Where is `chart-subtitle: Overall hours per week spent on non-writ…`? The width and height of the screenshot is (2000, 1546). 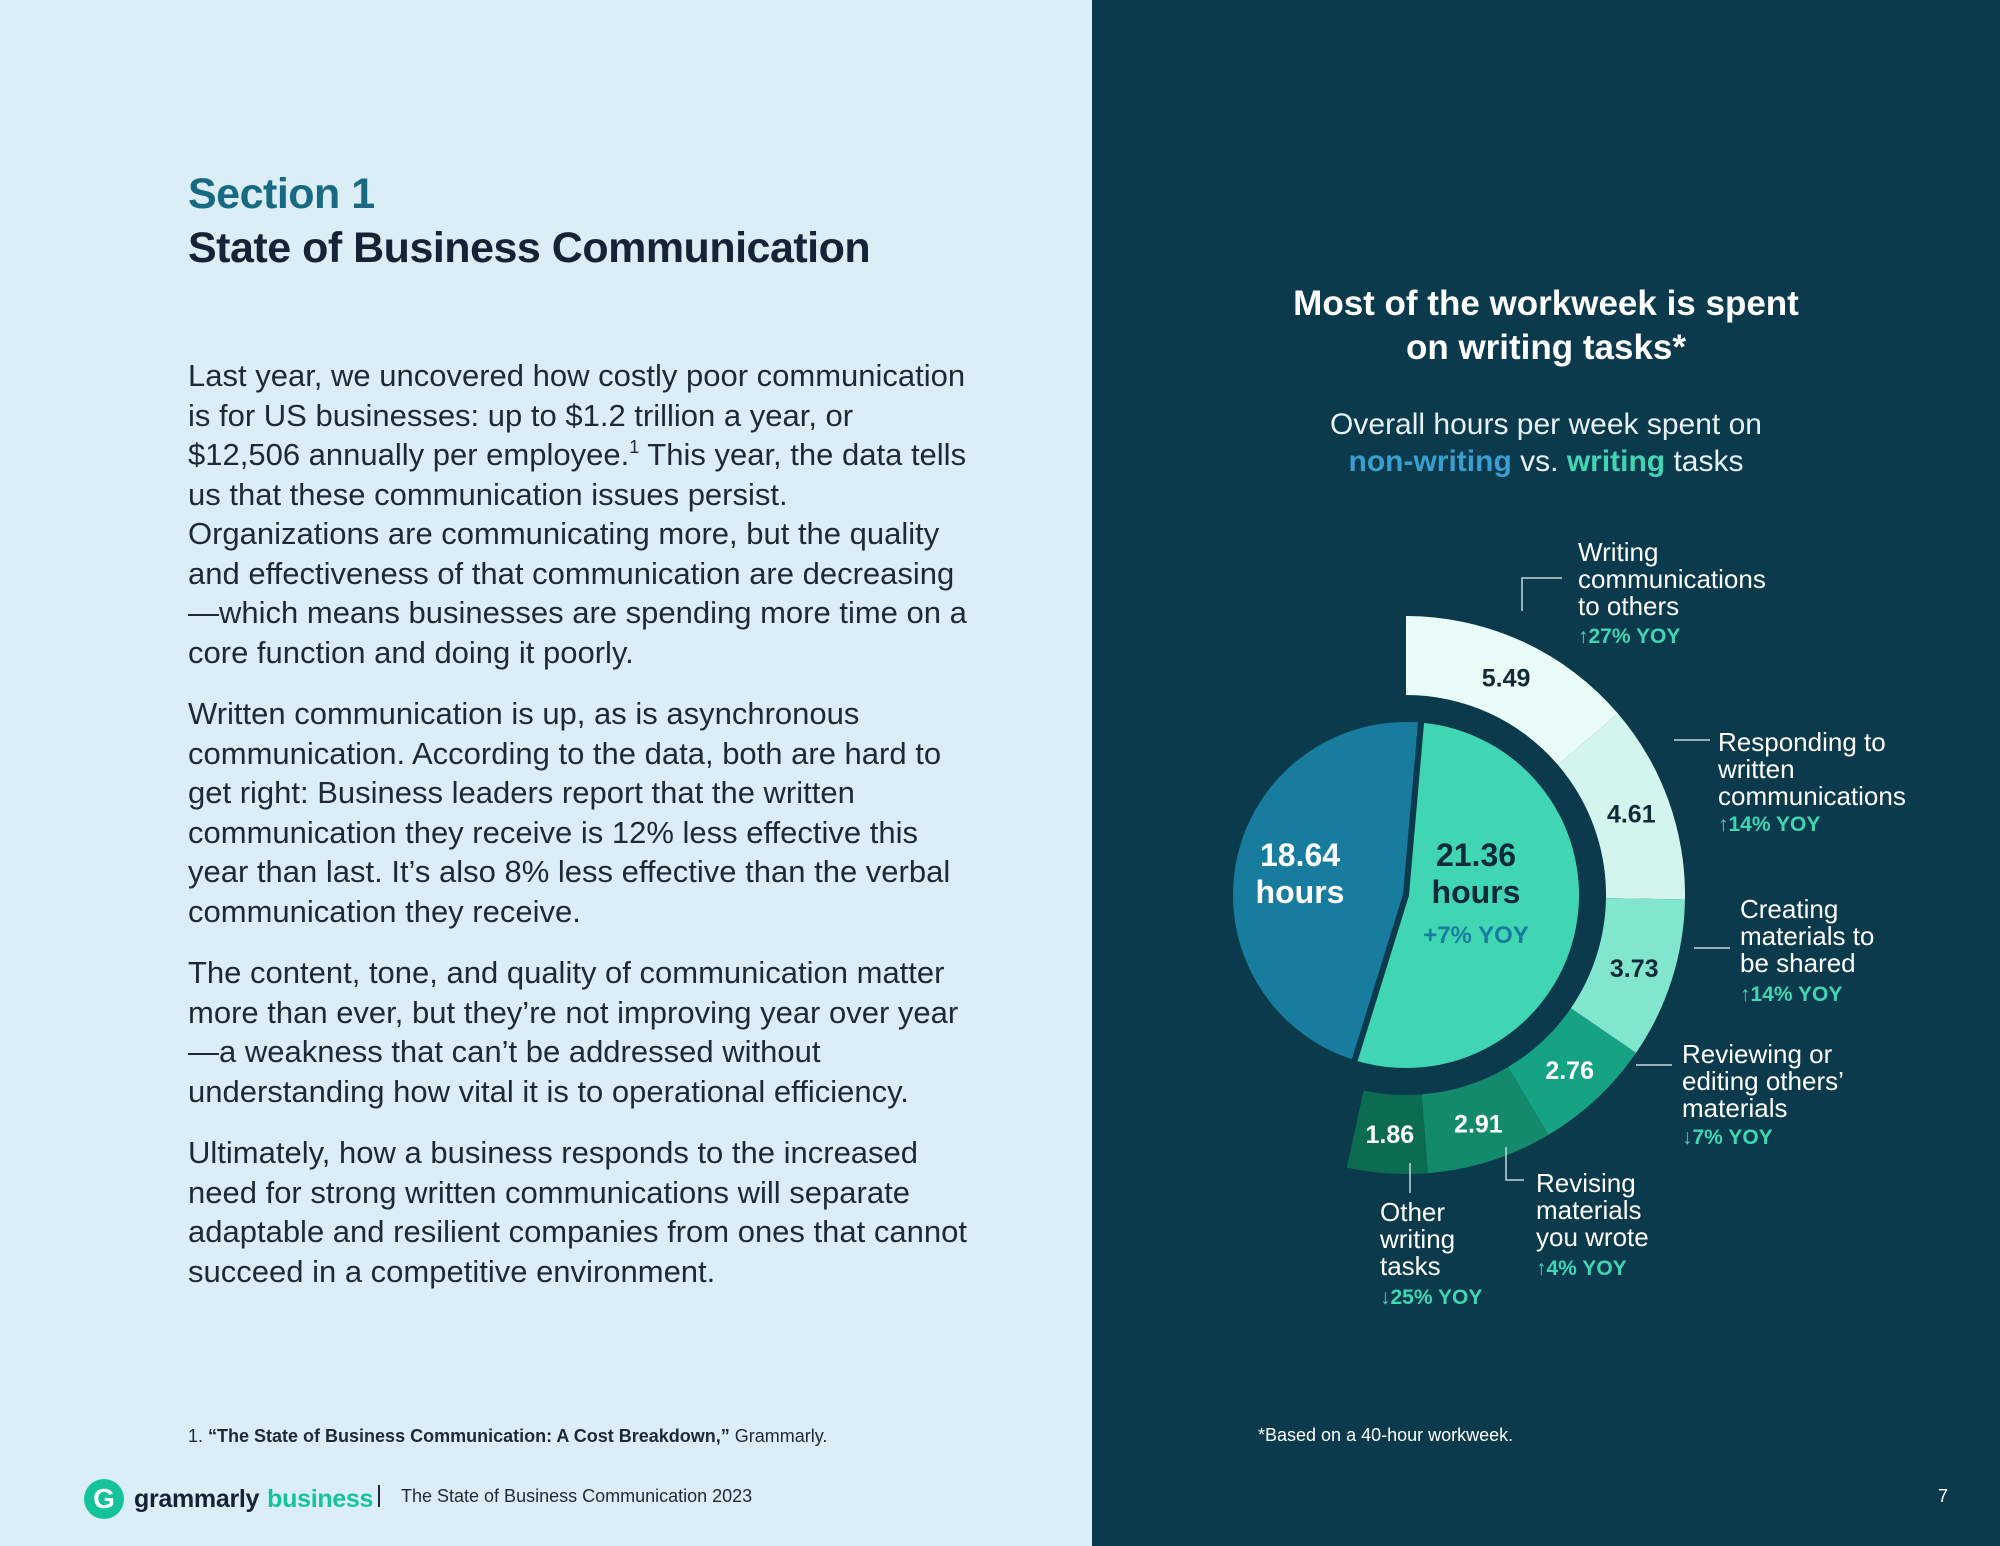 chart-subtitle: Overall hours per week spent on non-writ… is located at coordinates (1546, 443).